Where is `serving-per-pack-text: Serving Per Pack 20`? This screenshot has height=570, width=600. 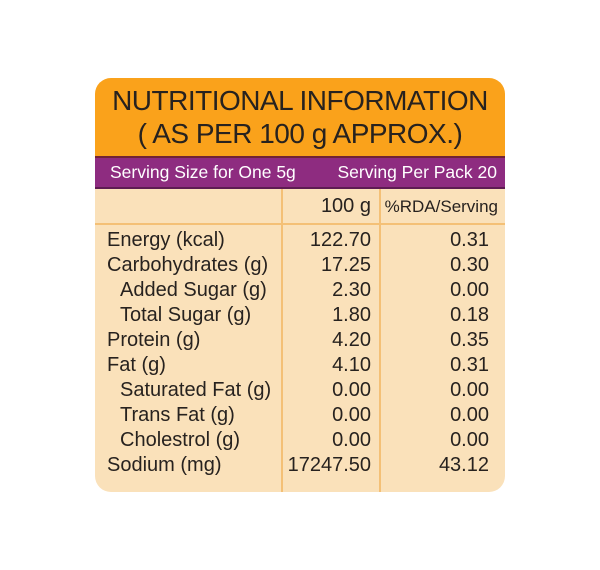
serving-per-pack-text: Serving Per Pack 20 is located at coordinates (417, 172).